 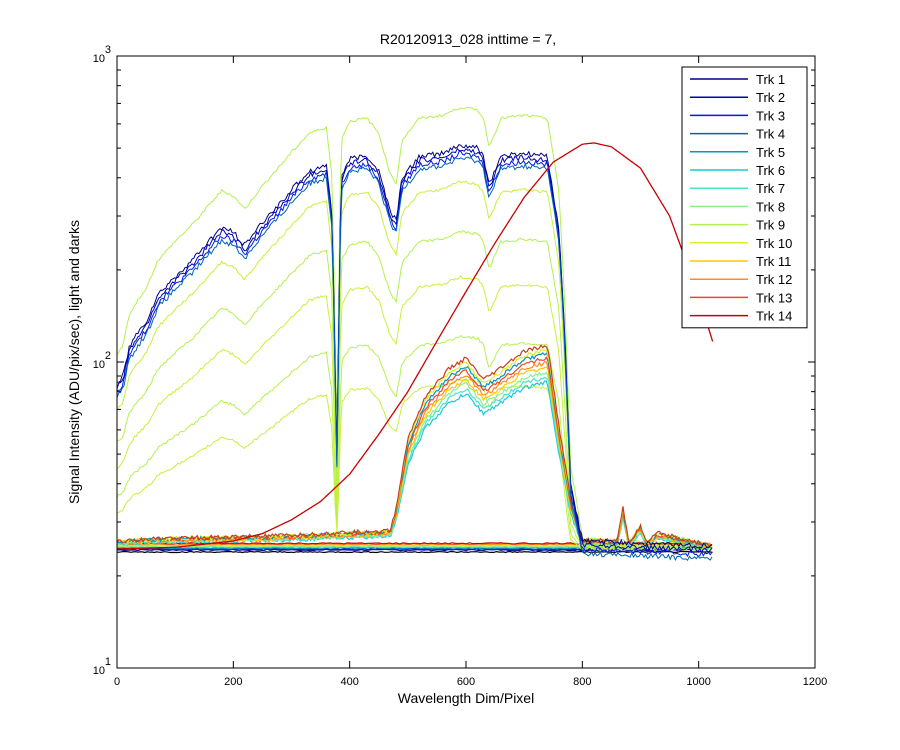 I want to click on legend-label: Trk 5, so click(x=770, y=152).